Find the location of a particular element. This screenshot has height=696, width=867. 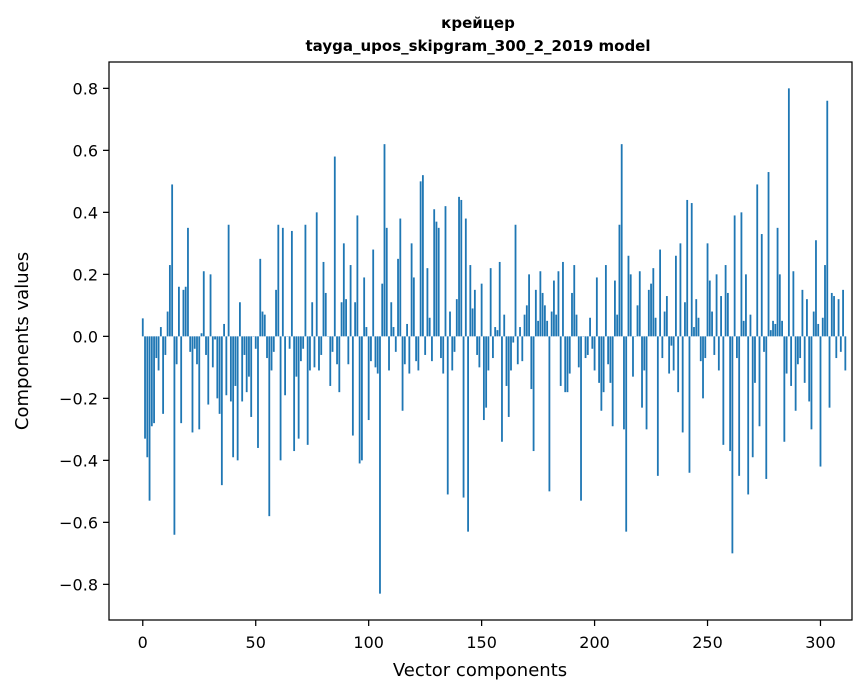

x-tick-label: 250 is located at coordinates (707, 642).